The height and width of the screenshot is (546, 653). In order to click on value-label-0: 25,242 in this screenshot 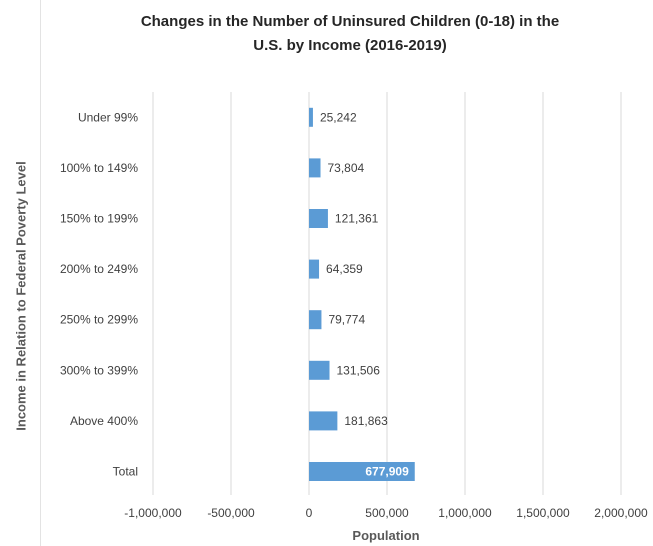, I will do `click(338, 117)`.